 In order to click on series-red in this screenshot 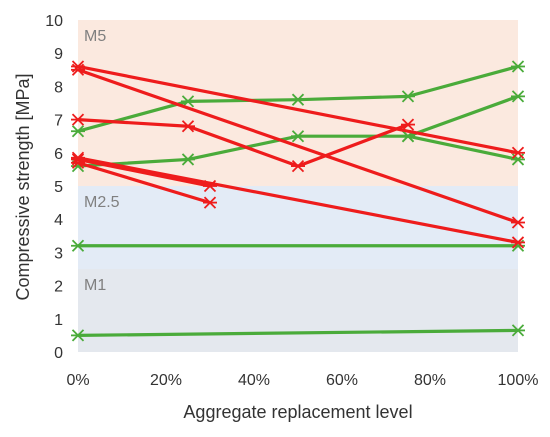, I will do `click(243, 143)`.